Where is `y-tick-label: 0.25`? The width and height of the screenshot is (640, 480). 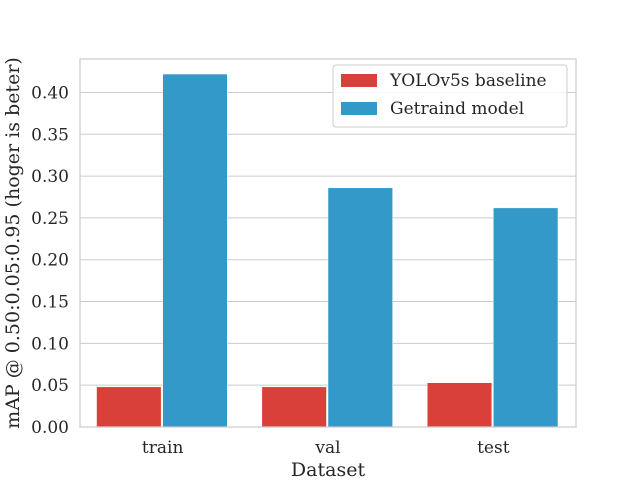 y-tick-label: 0.25 is located at coordinates (50, 219).